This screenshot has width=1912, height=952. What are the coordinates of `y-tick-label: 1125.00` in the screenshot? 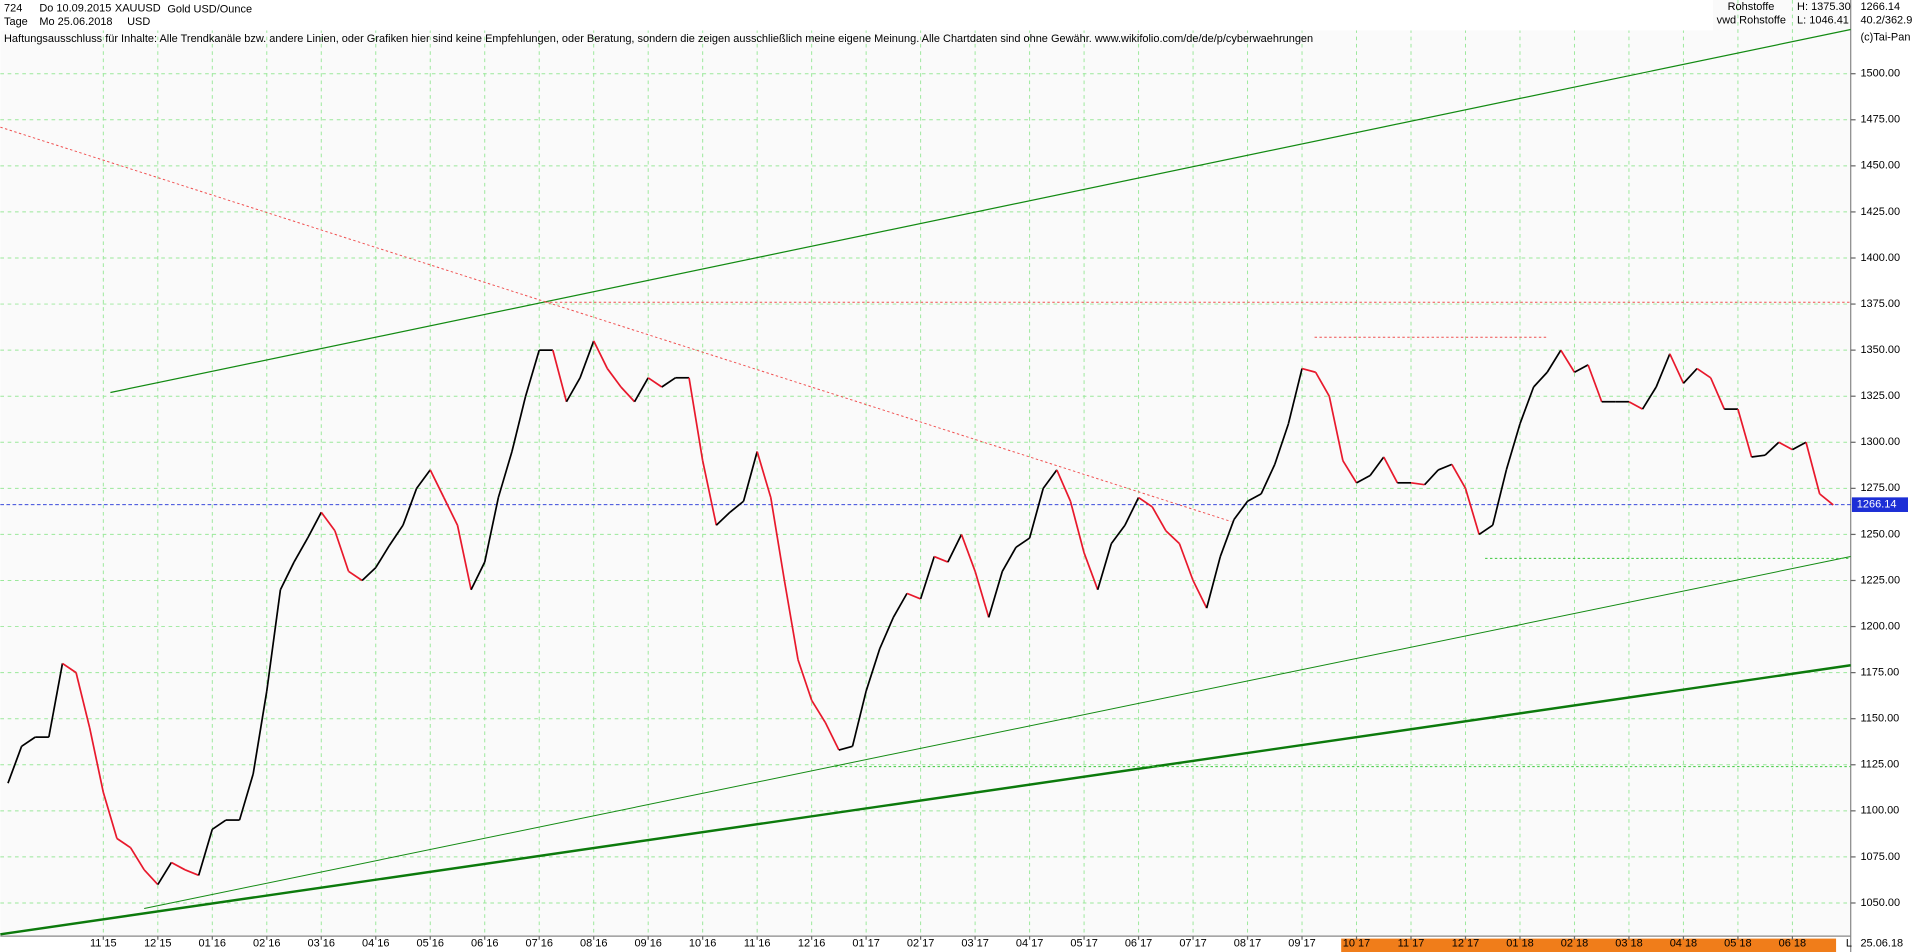 It's located at (1879, 765).